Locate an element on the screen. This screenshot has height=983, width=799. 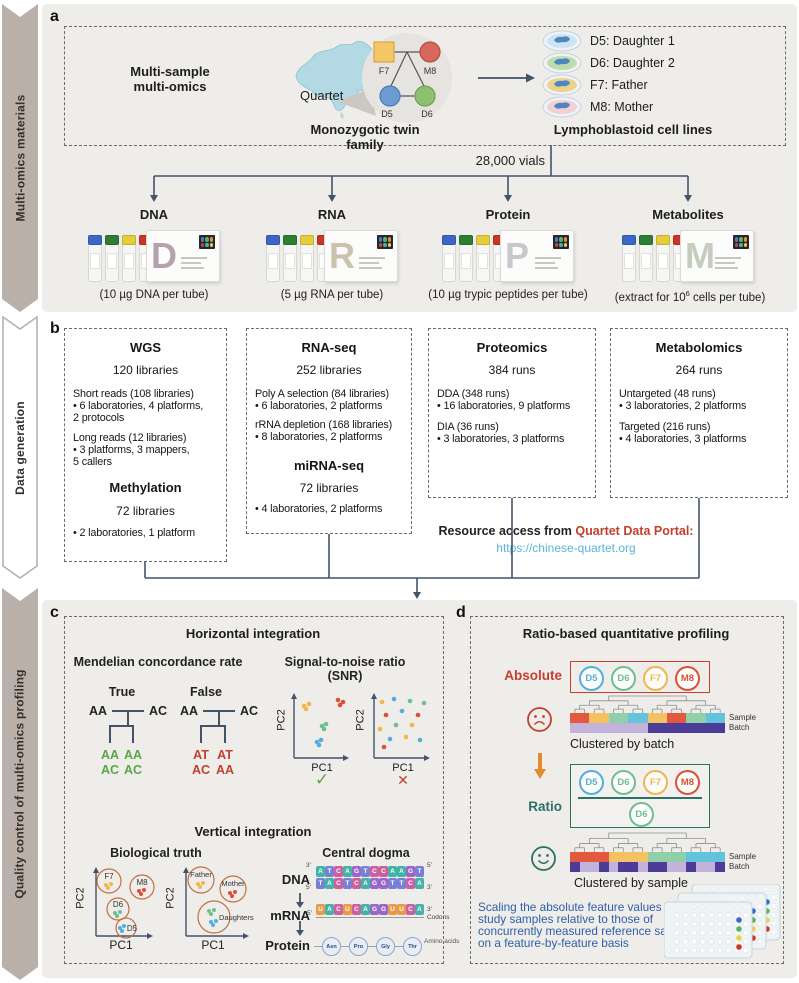
true-child2-allele2: AC is located at coordinates (133, 770).